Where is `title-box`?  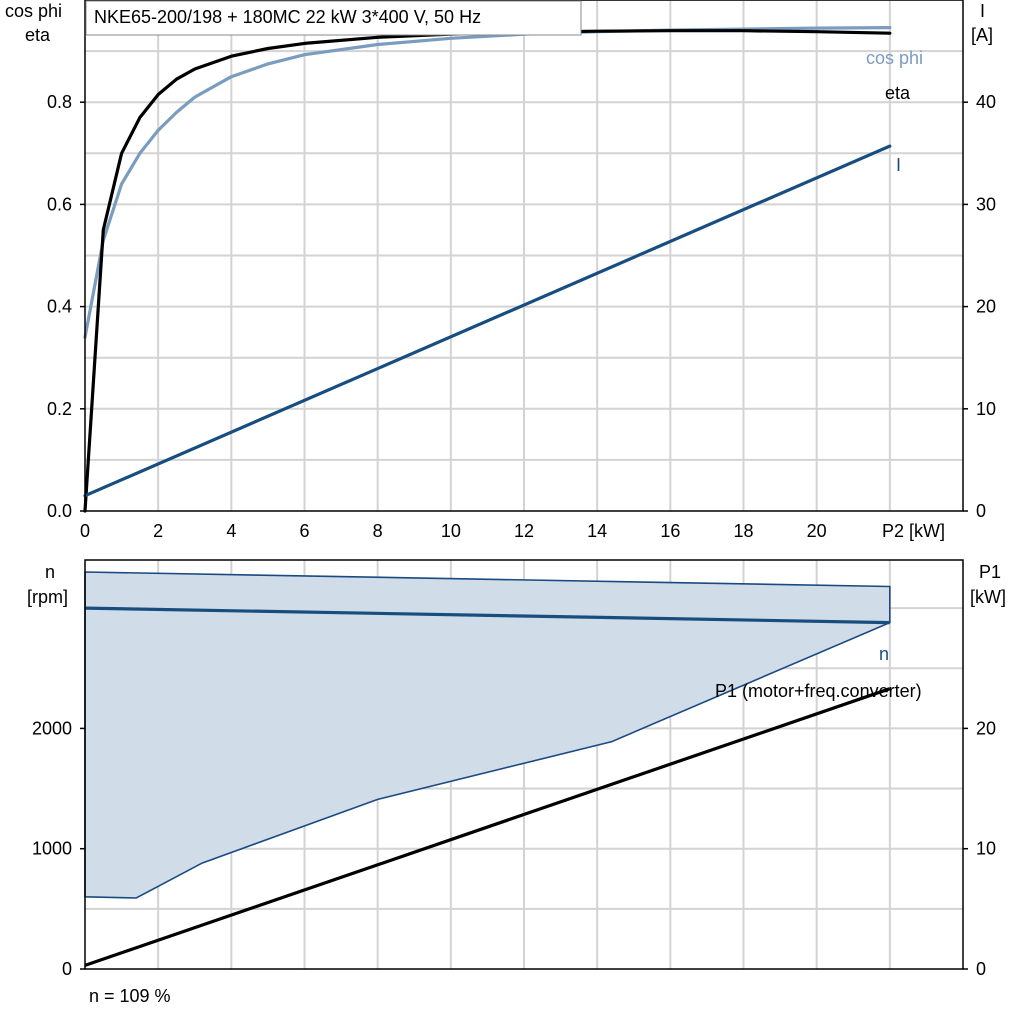 title-box is located at coordinates (333, 18).